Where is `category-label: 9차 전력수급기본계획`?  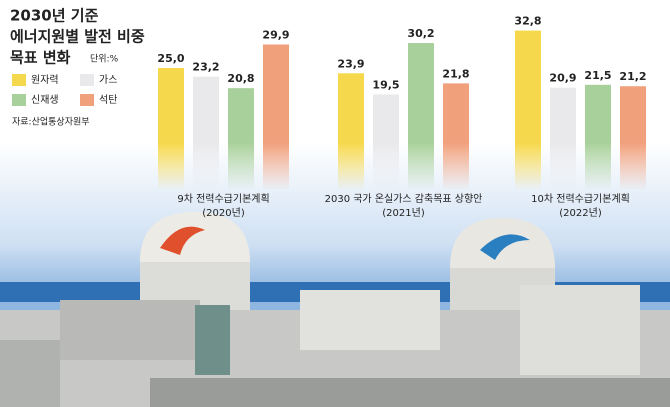 category-label: 9차 전력수급기본계획 is located at coordinates (223, 199).